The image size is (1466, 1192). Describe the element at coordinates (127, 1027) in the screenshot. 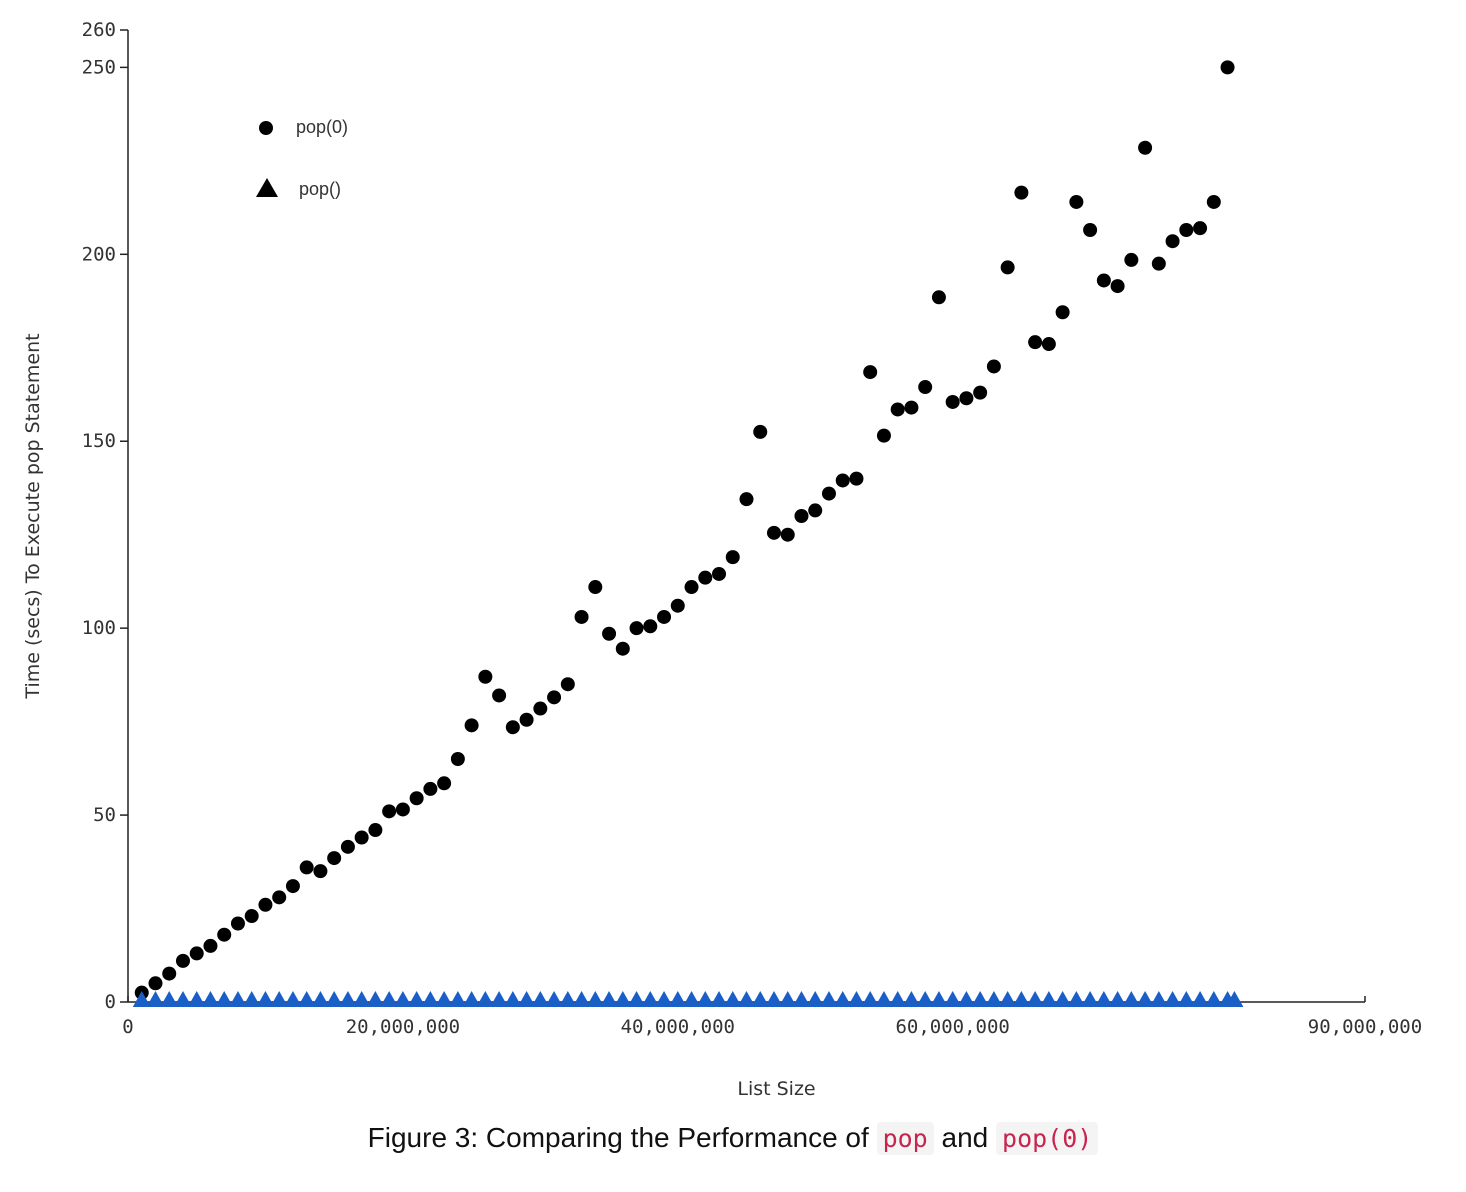

I see `x-tick-label: 0` at that location.